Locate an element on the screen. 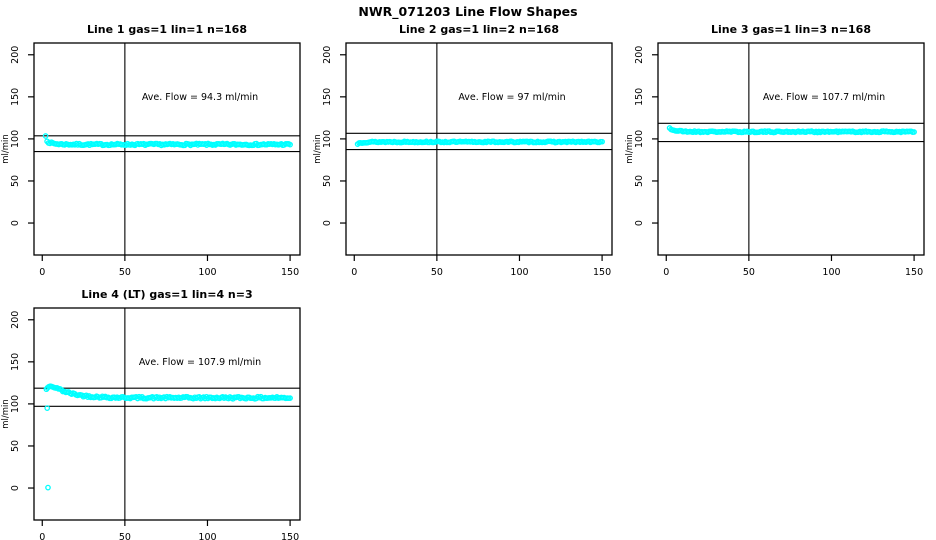 The width and height of the screenshot is (936, 540). subplot-title: Line 4 (LT) gas=1 lin=4 n=3 is located at coordinates (166, 294).